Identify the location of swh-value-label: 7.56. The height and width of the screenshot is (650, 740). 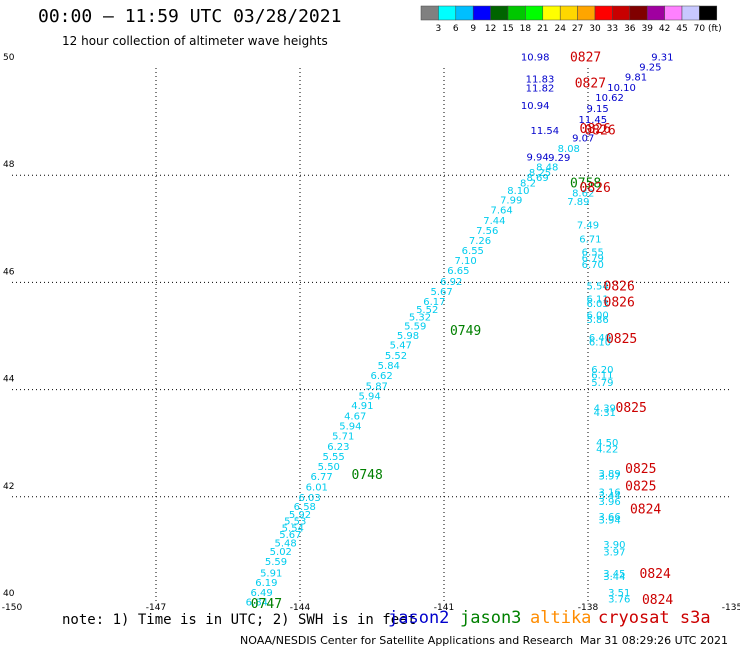
(487, 231).